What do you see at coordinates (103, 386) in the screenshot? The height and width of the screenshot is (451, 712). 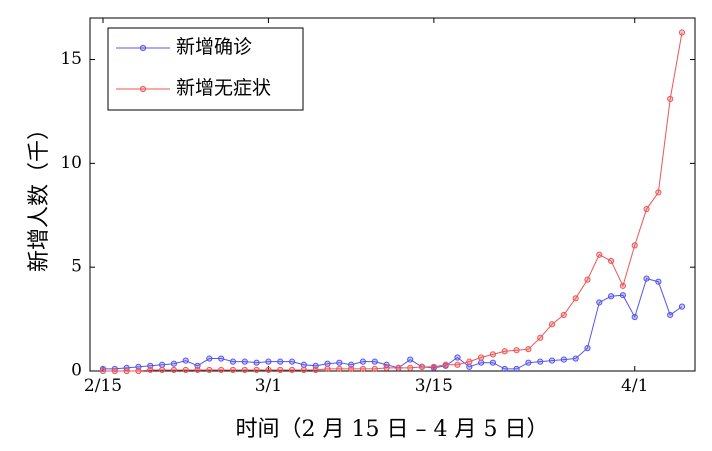 I see `x-tick-label: 2/15` at bounding box center [103, 386].